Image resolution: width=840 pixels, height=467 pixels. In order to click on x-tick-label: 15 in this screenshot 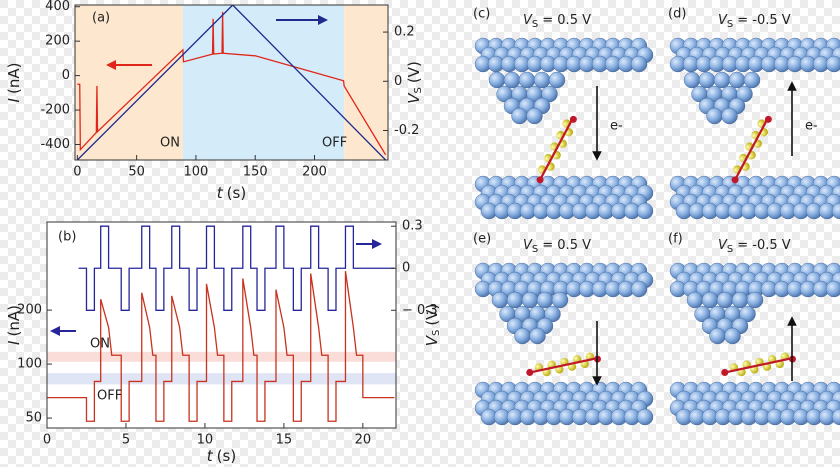, I will do `click(284, 440)`.